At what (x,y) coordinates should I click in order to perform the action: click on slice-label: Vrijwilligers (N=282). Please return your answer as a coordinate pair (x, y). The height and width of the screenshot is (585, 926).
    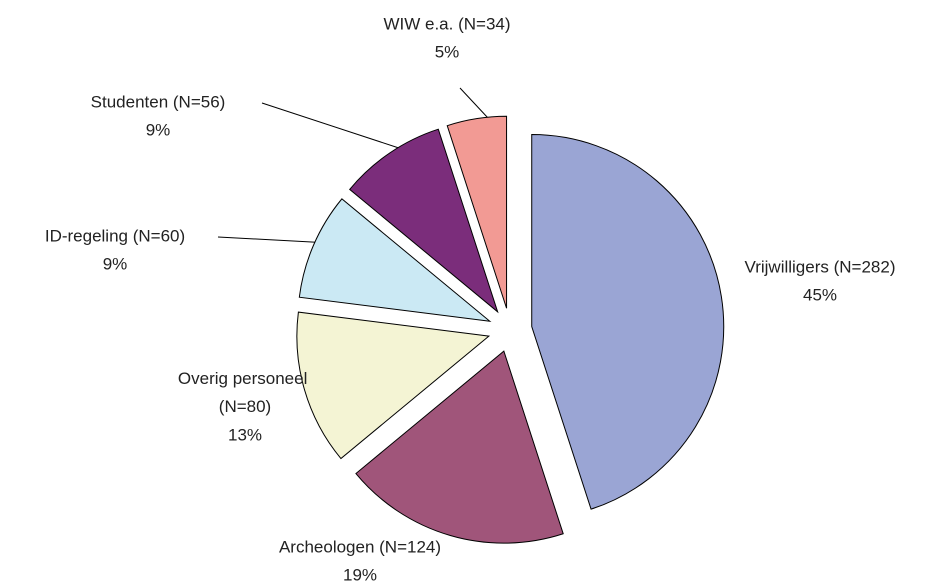
    Looking at the image, I should click on (820, 266).